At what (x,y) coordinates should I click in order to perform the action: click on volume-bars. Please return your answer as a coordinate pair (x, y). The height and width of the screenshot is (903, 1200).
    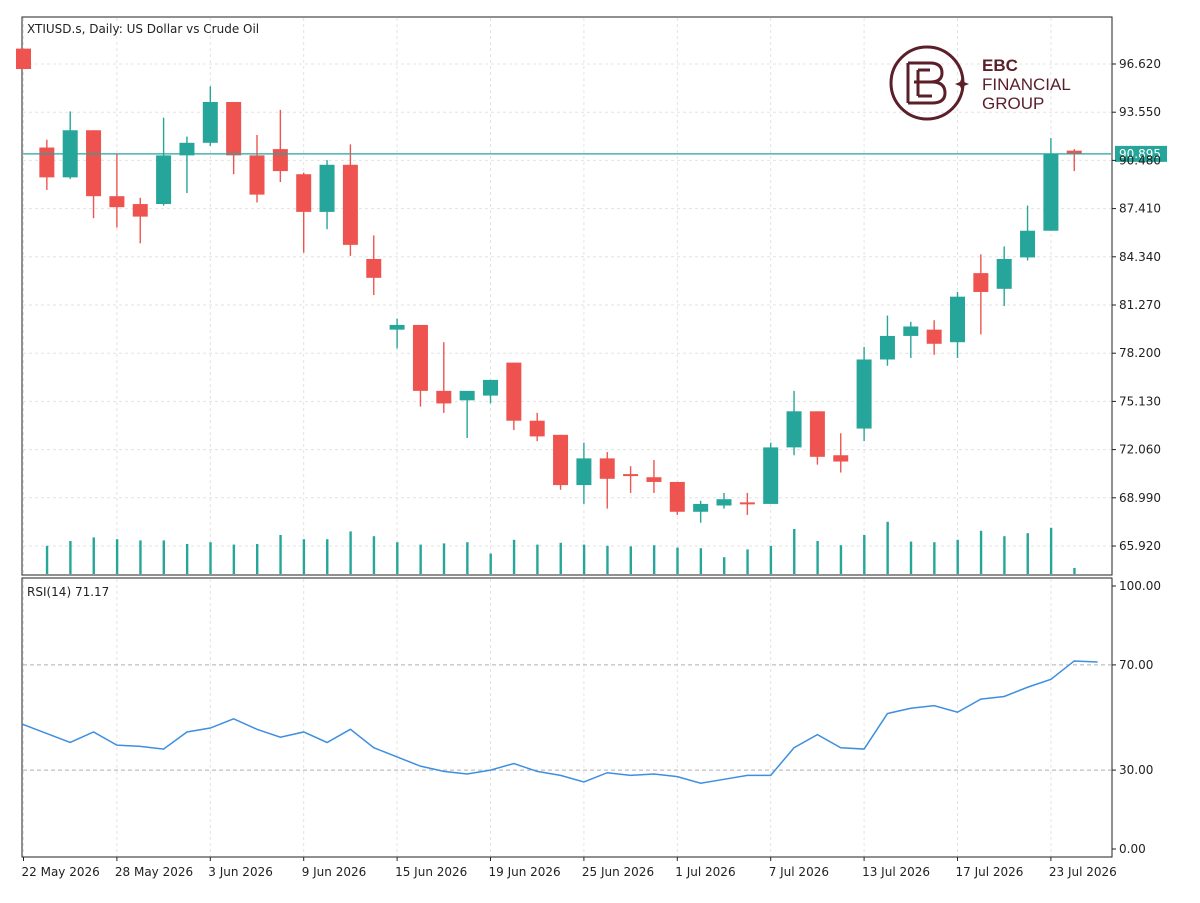
    Looking at the image, I should click on (560, 547).